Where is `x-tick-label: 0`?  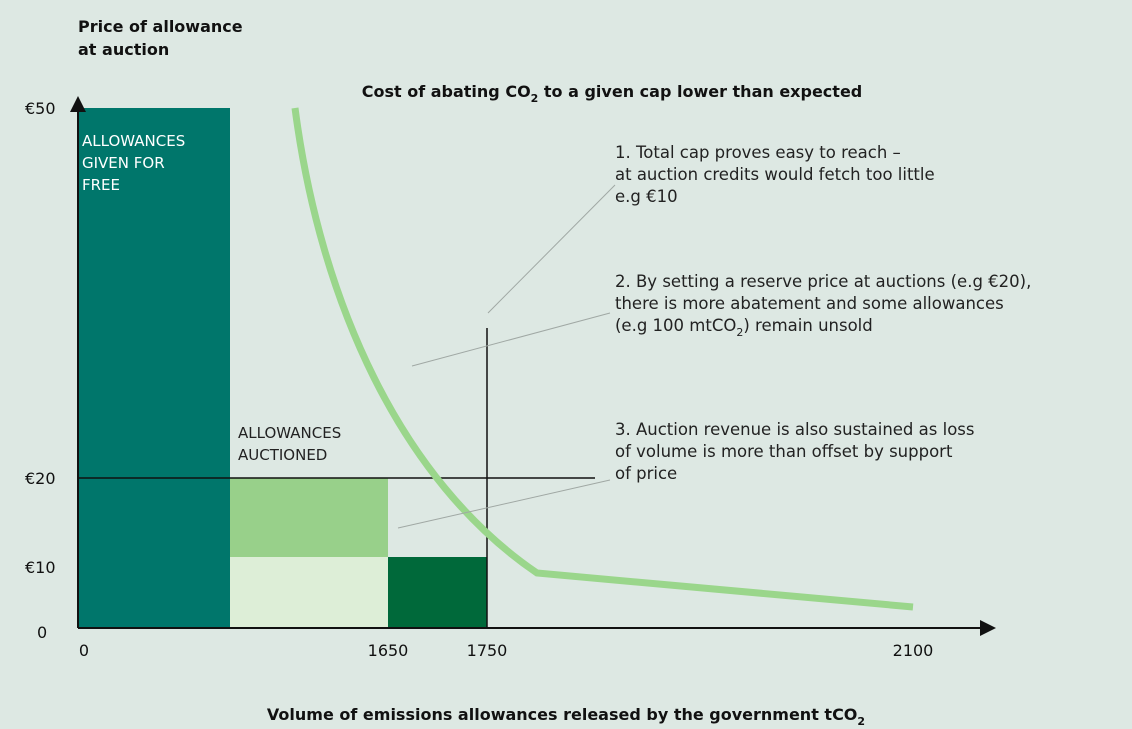
x-tick-label: 0 is located at coordinates (84, 650).